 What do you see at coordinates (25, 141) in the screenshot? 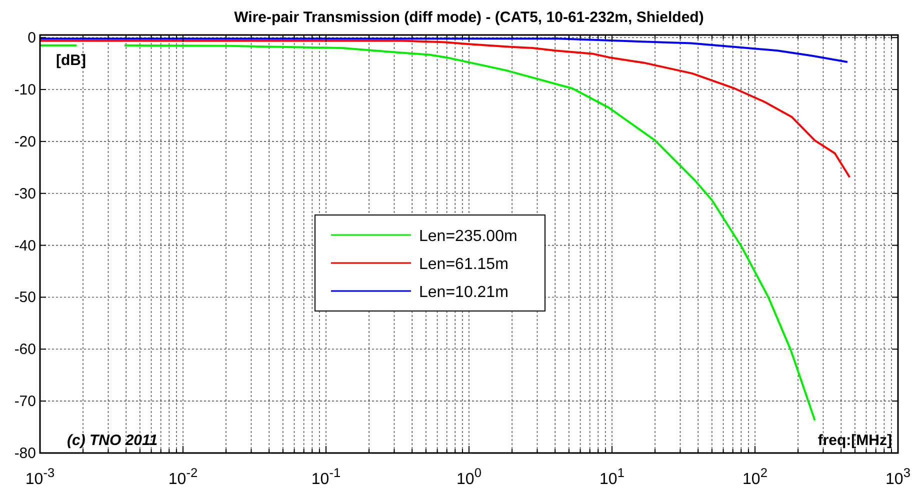
I see `y-tick-label: -20` at bounding box center [25, 141].